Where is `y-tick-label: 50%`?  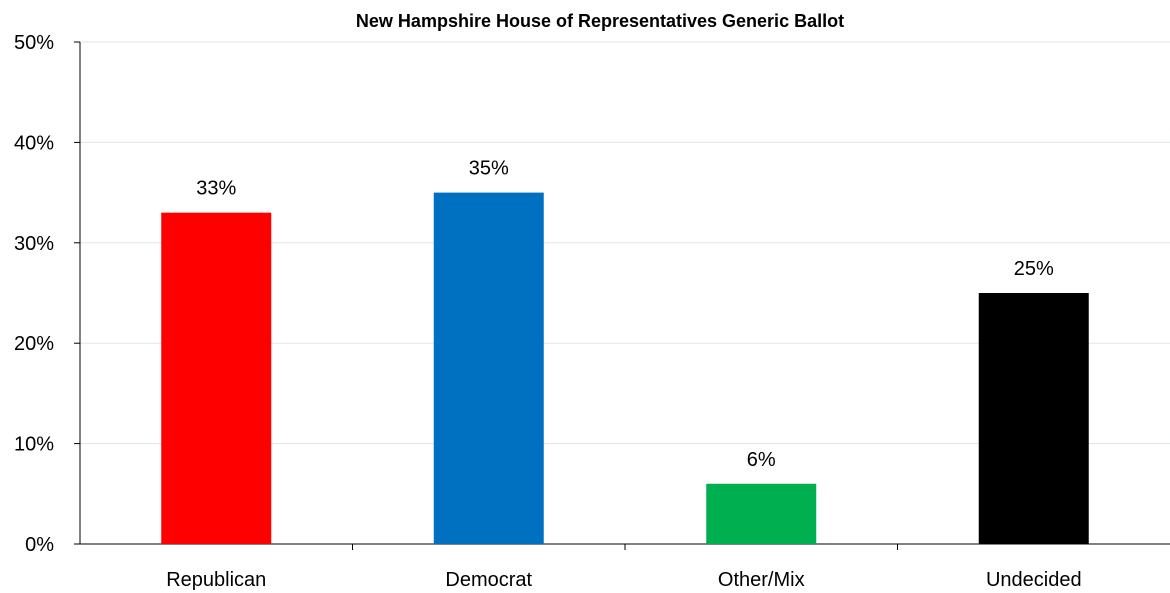 y-tick-label: 50% is located at coordinates (34, 43).